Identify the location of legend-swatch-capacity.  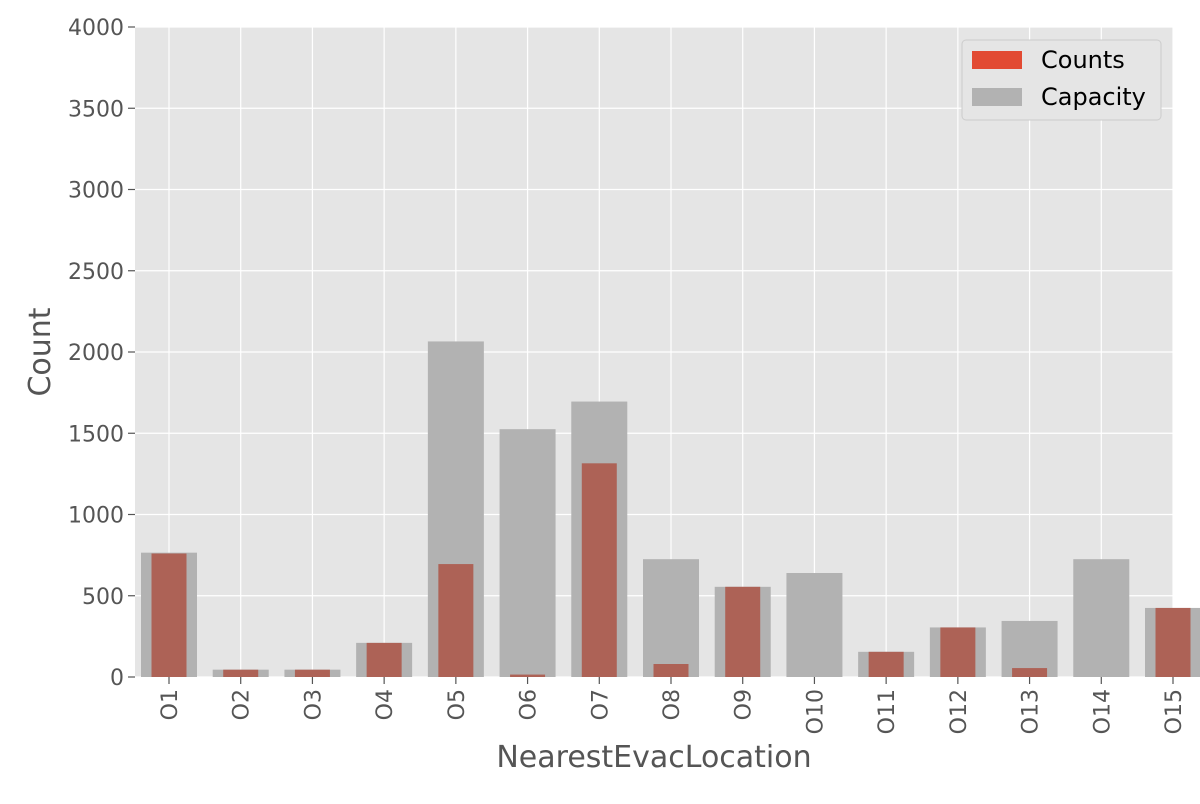
(997, 97).